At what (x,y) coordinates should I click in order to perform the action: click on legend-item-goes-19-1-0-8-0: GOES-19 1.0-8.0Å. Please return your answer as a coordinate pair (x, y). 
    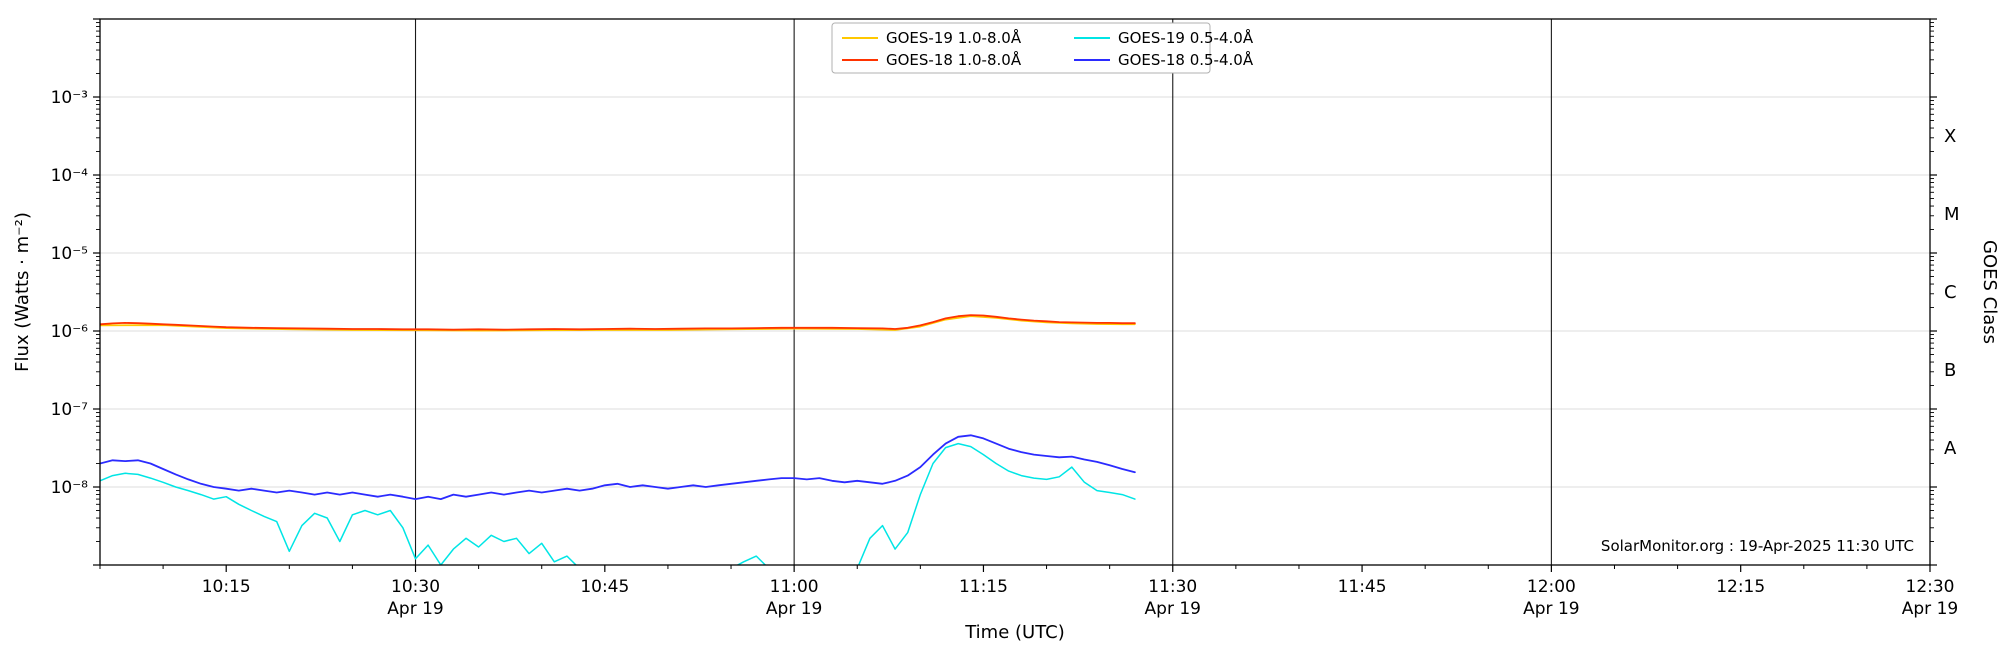
    Looking at the image, I should click on (932, 37).